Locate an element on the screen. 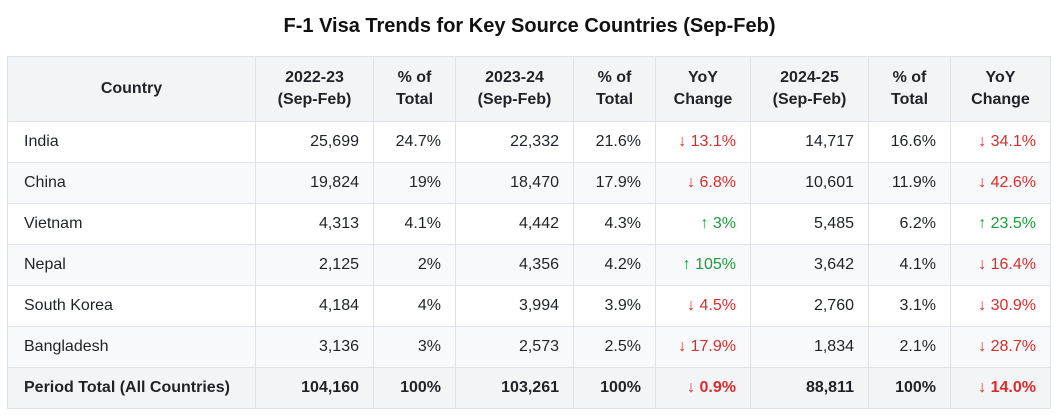  country-cell: Period Total (All Countries) is located at coordinates (131, 388).